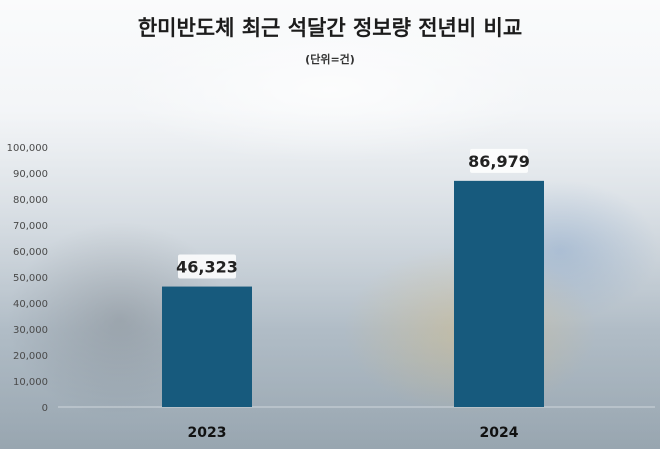 The width and height of the screenshot is (660, 449). I want to click on data-label: 86,979, so click(499, 161).